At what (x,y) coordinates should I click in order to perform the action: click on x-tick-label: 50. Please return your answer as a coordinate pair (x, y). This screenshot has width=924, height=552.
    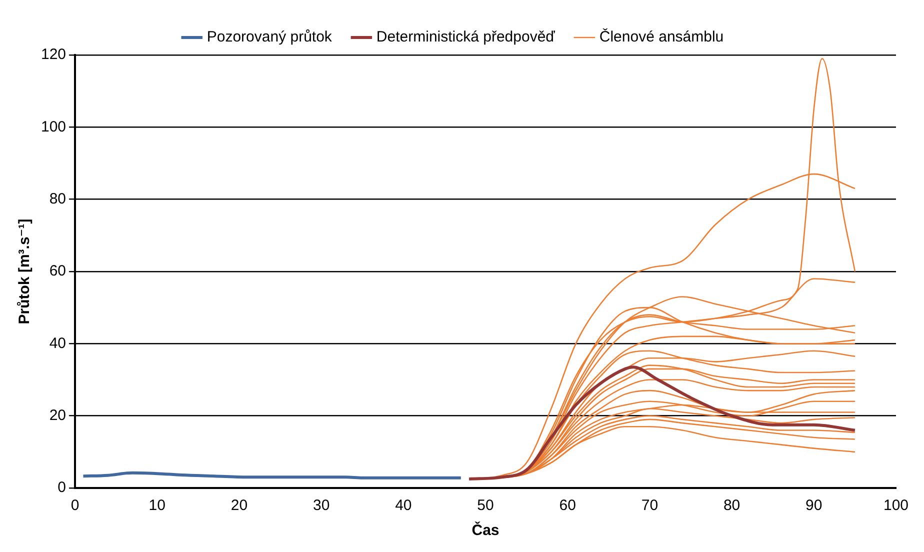
    Looking at the image, I should click on (485, 505).